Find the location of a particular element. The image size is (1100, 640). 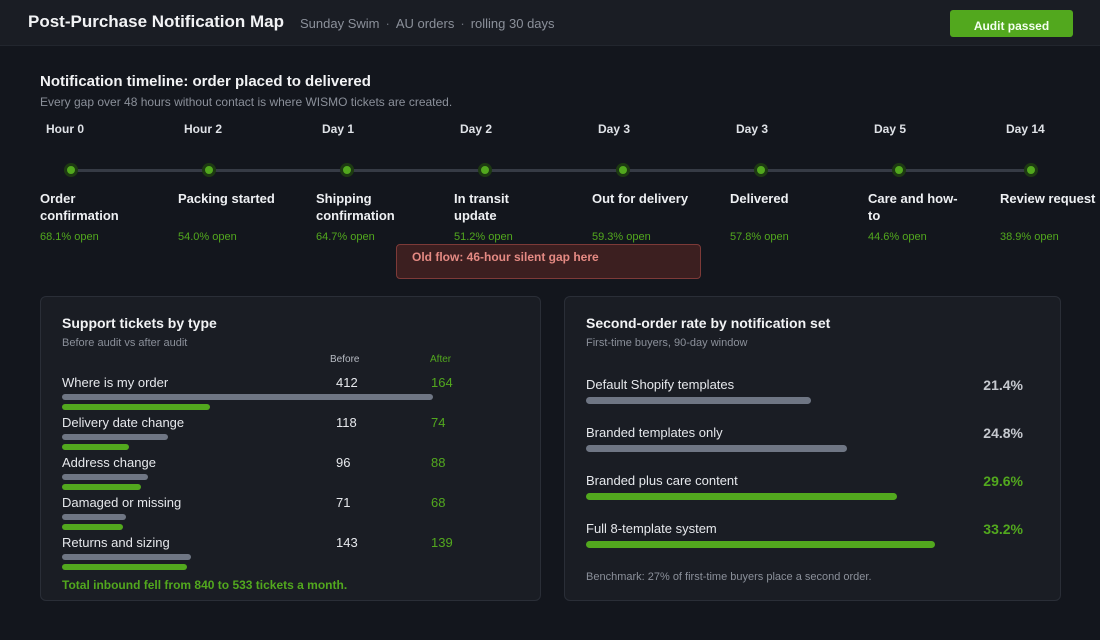

ticket-type: Delivery date change is located at coordinates (123, 422).